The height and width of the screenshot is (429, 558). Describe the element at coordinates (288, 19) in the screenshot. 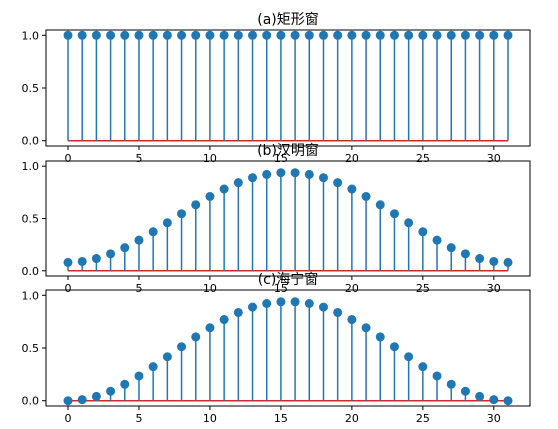

I see `panel-title: (a)矩形窗` at that location.